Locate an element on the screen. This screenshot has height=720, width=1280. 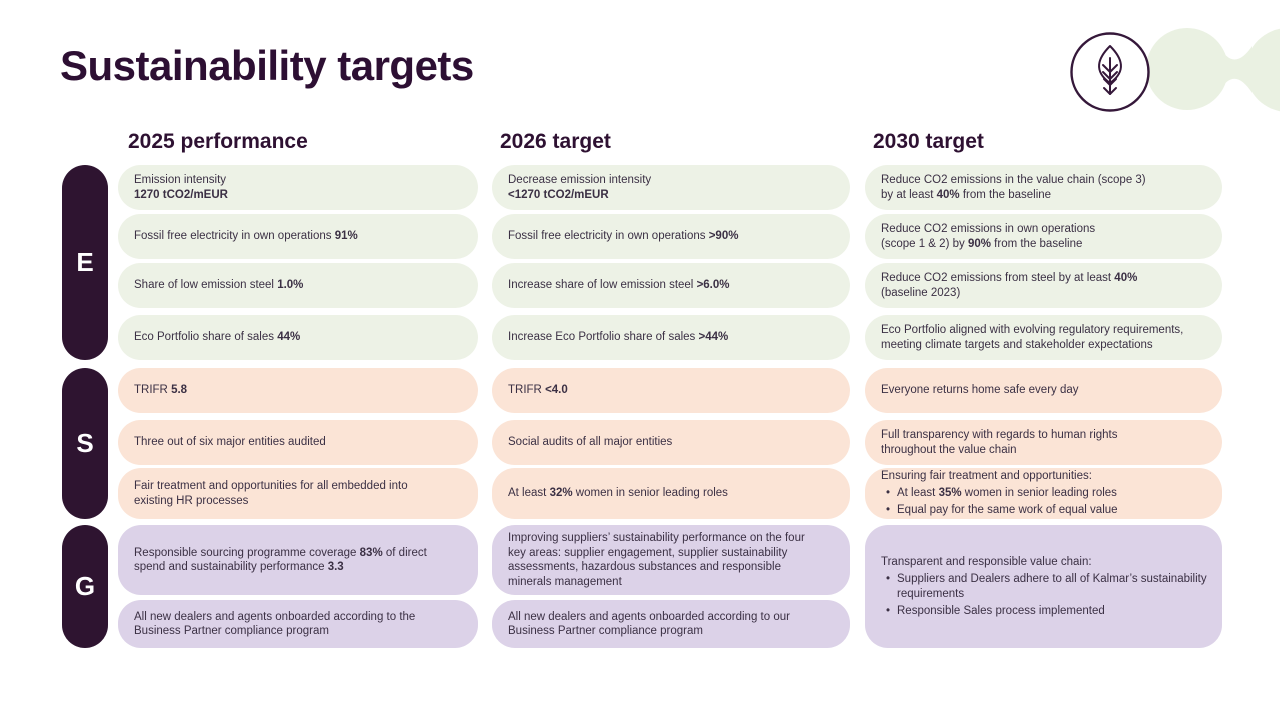
group-pill-social: S is located at coordinates (85, 443).